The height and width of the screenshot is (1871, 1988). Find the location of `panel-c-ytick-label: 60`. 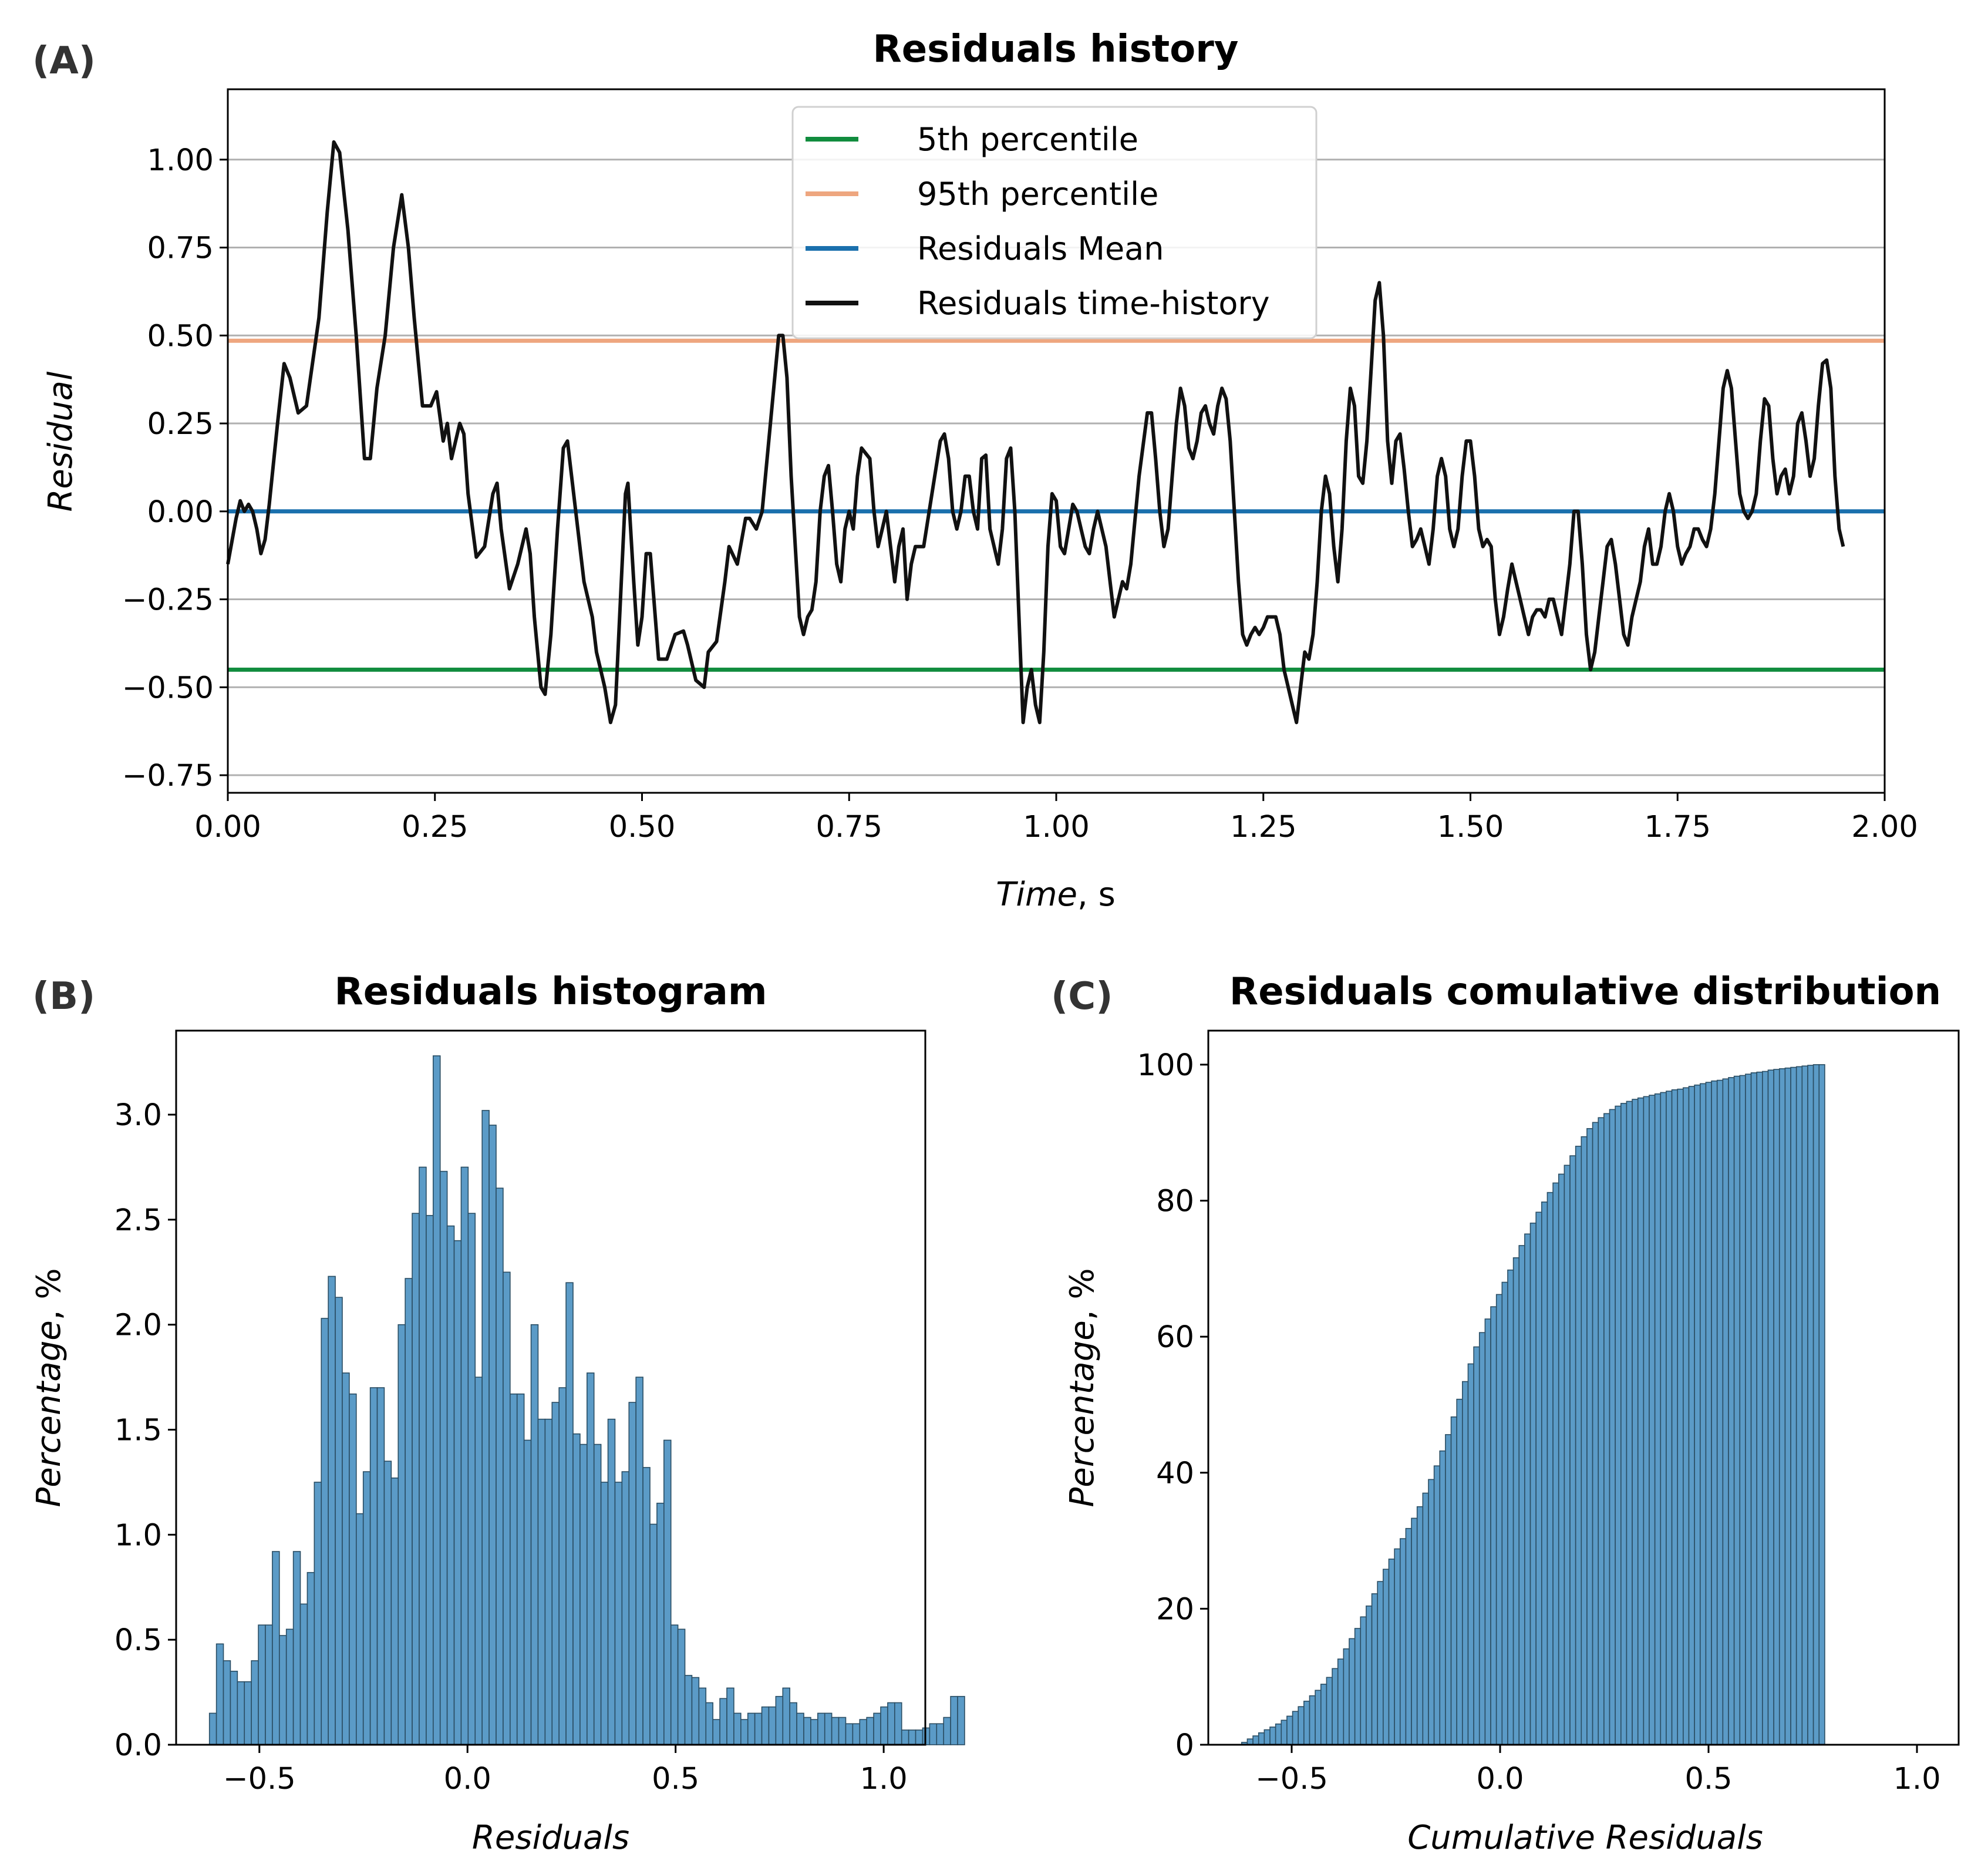

panel-c-ytick-label: 60 is located at coordinates (1175, 1337).